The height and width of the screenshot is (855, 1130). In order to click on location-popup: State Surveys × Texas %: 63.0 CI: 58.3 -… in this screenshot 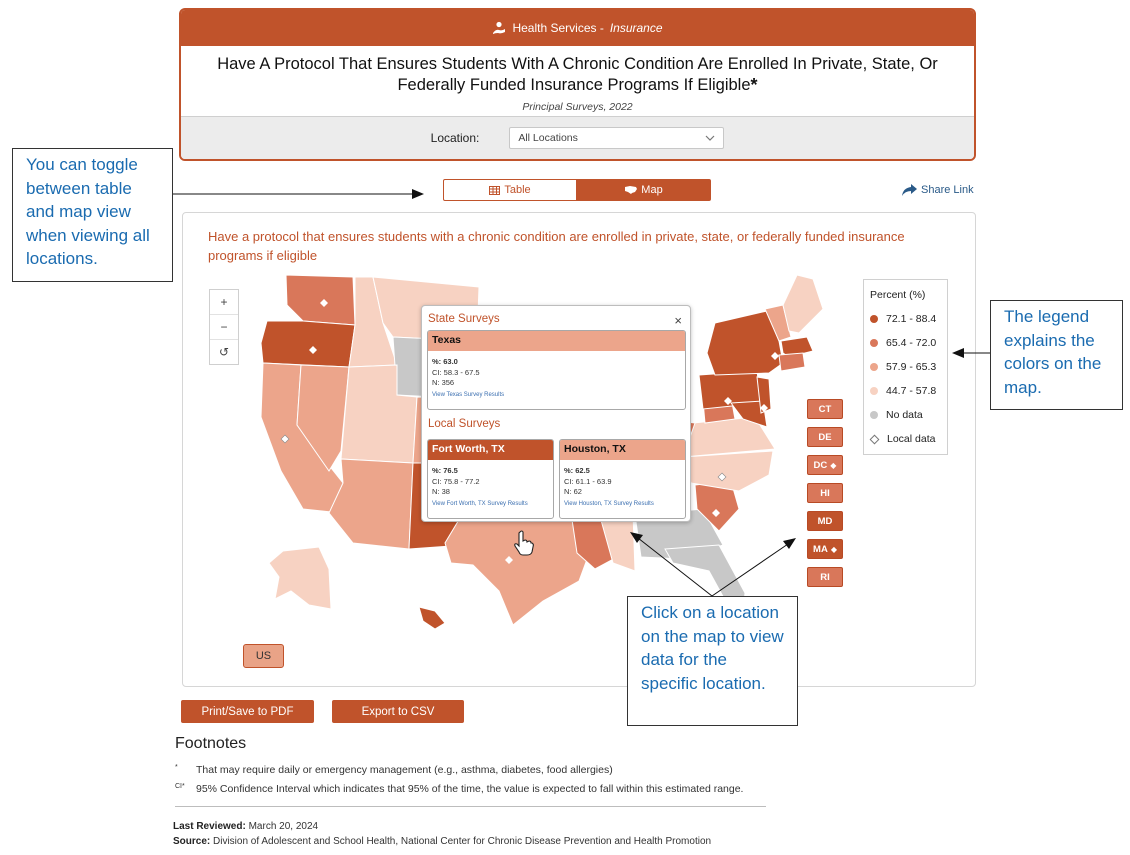, I will do `click(556, 413)`.